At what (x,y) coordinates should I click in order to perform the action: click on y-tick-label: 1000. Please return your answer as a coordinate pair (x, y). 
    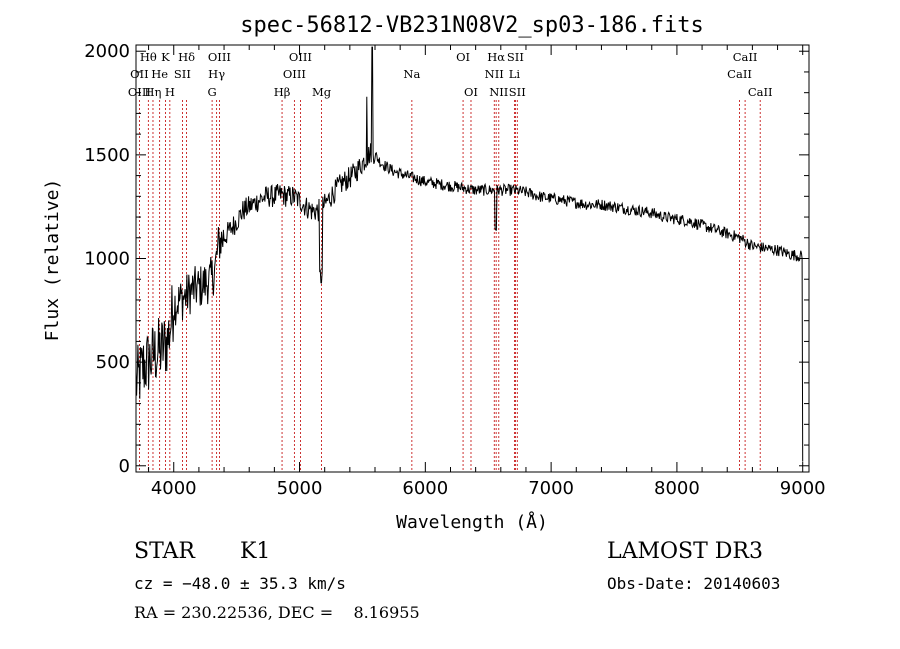
    Looking at the image, I should click on (107, 259).